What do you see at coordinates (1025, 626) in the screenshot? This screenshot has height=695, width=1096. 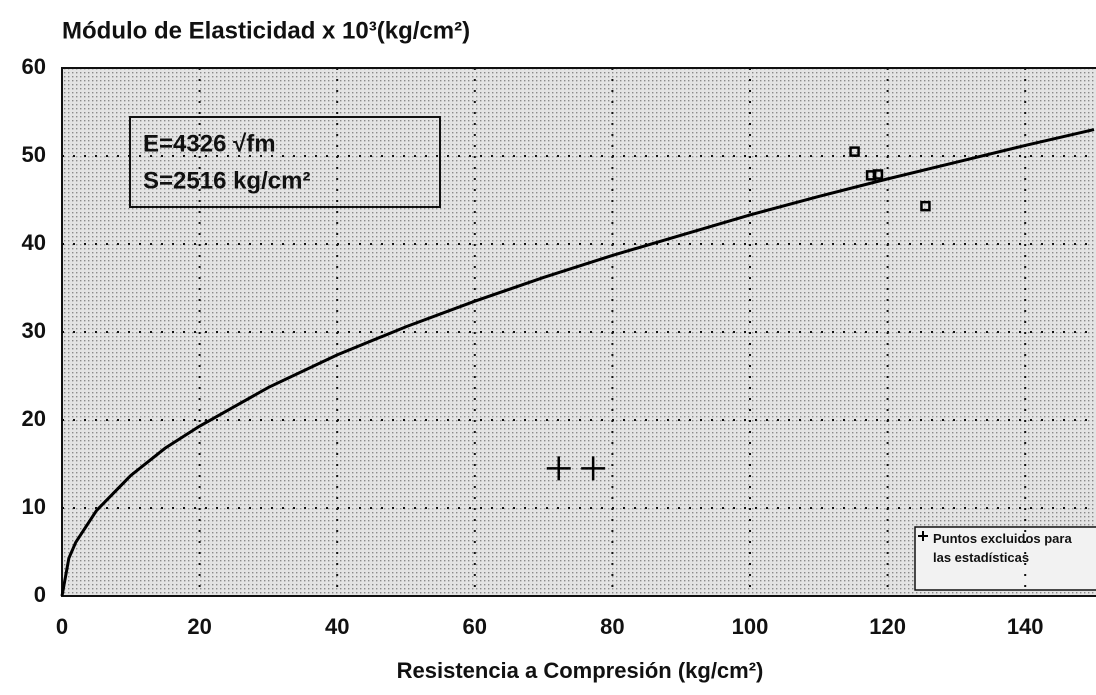 I see `x-tick-label: 140` at bounding box center [1025, 626].